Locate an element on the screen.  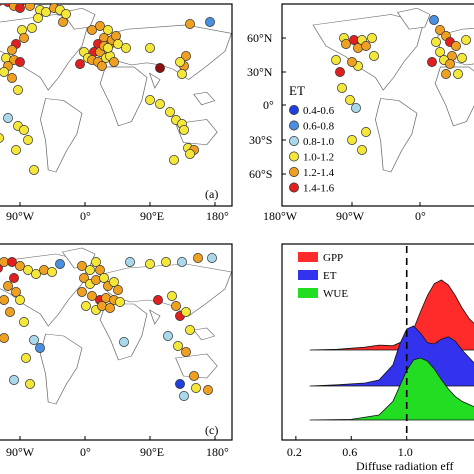
y-tick-label: 60°N is located at coordinates (260, 38).